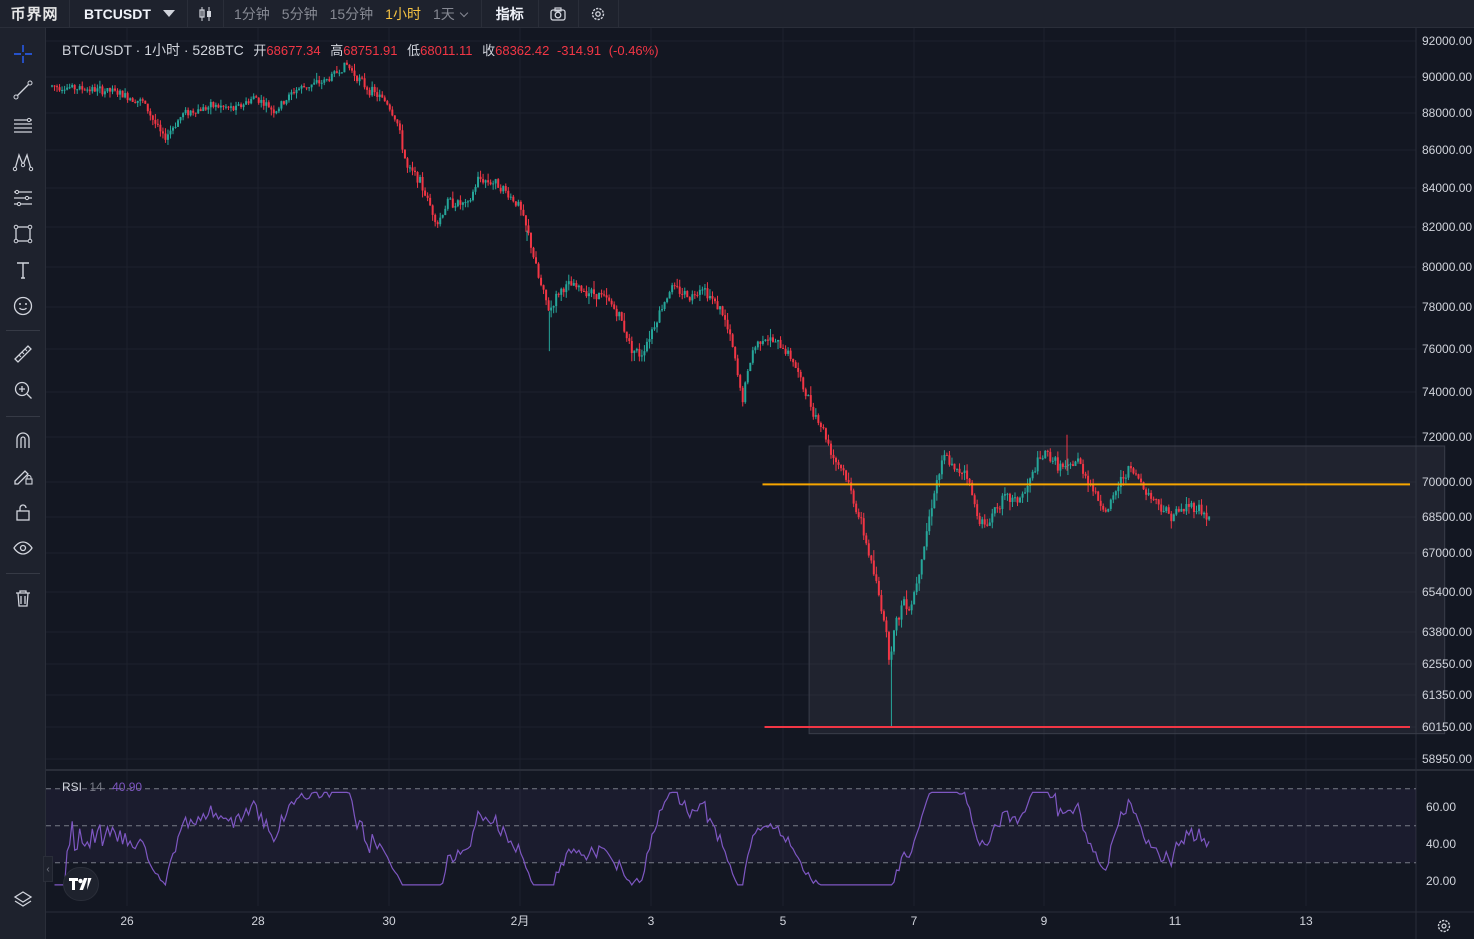 This screenshot has height=939, width=1474. Describe the element at coordinates (129, 14) in the screenshot. I see `symbol-selector: BTCUSDT` at that location.